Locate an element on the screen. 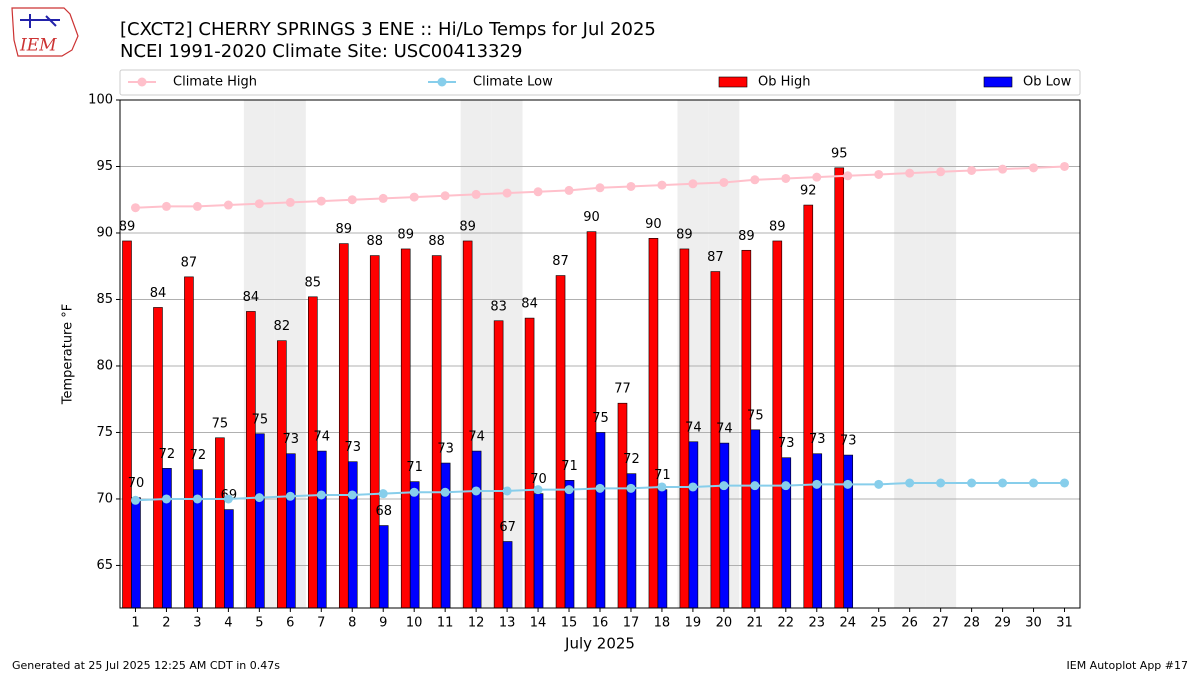 The width and height of the screenshot is (1200, 675). x-tick-label: 31 is located at coordinates (1064, 623).